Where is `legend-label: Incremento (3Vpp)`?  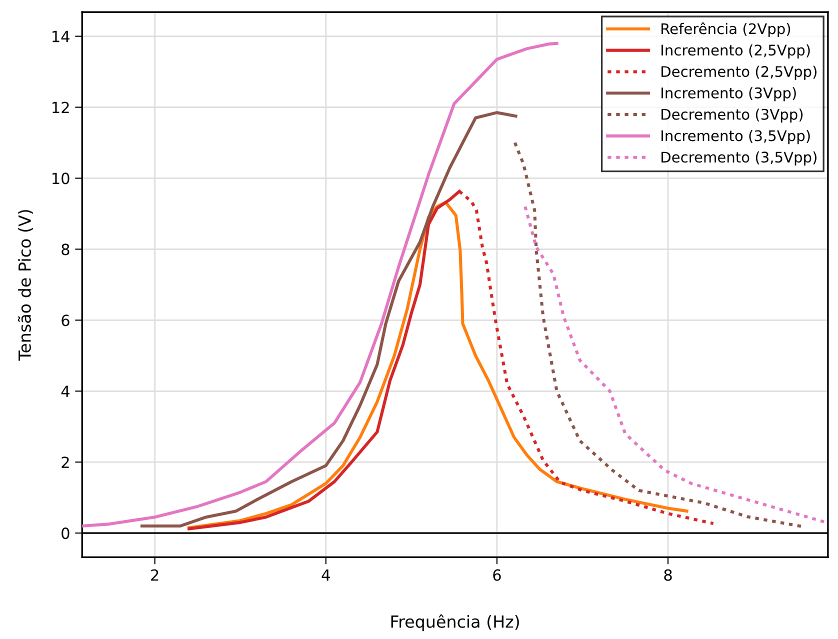
legend-label: Incremento (3Vpp) is located at coordinates (729, 94).